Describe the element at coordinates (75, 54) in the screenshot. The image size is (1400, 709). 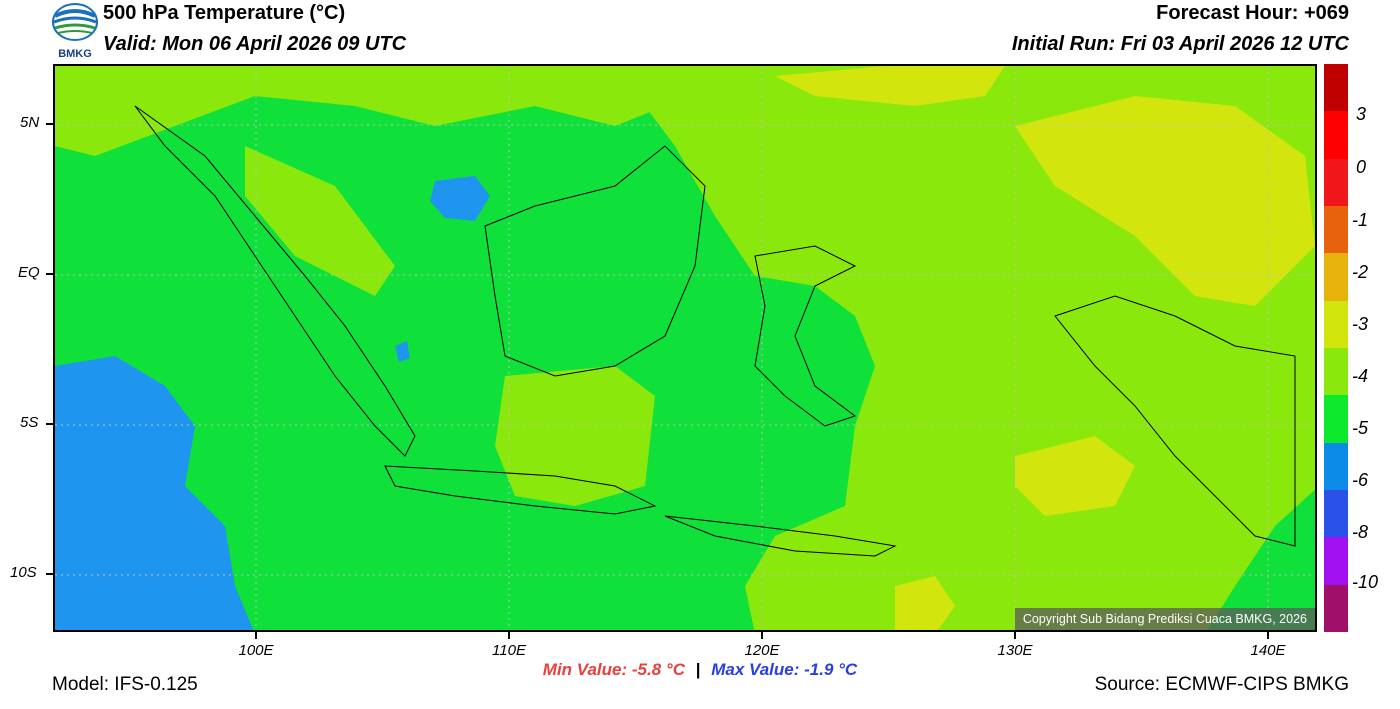
I see `svg-text: BMKG` at that location.